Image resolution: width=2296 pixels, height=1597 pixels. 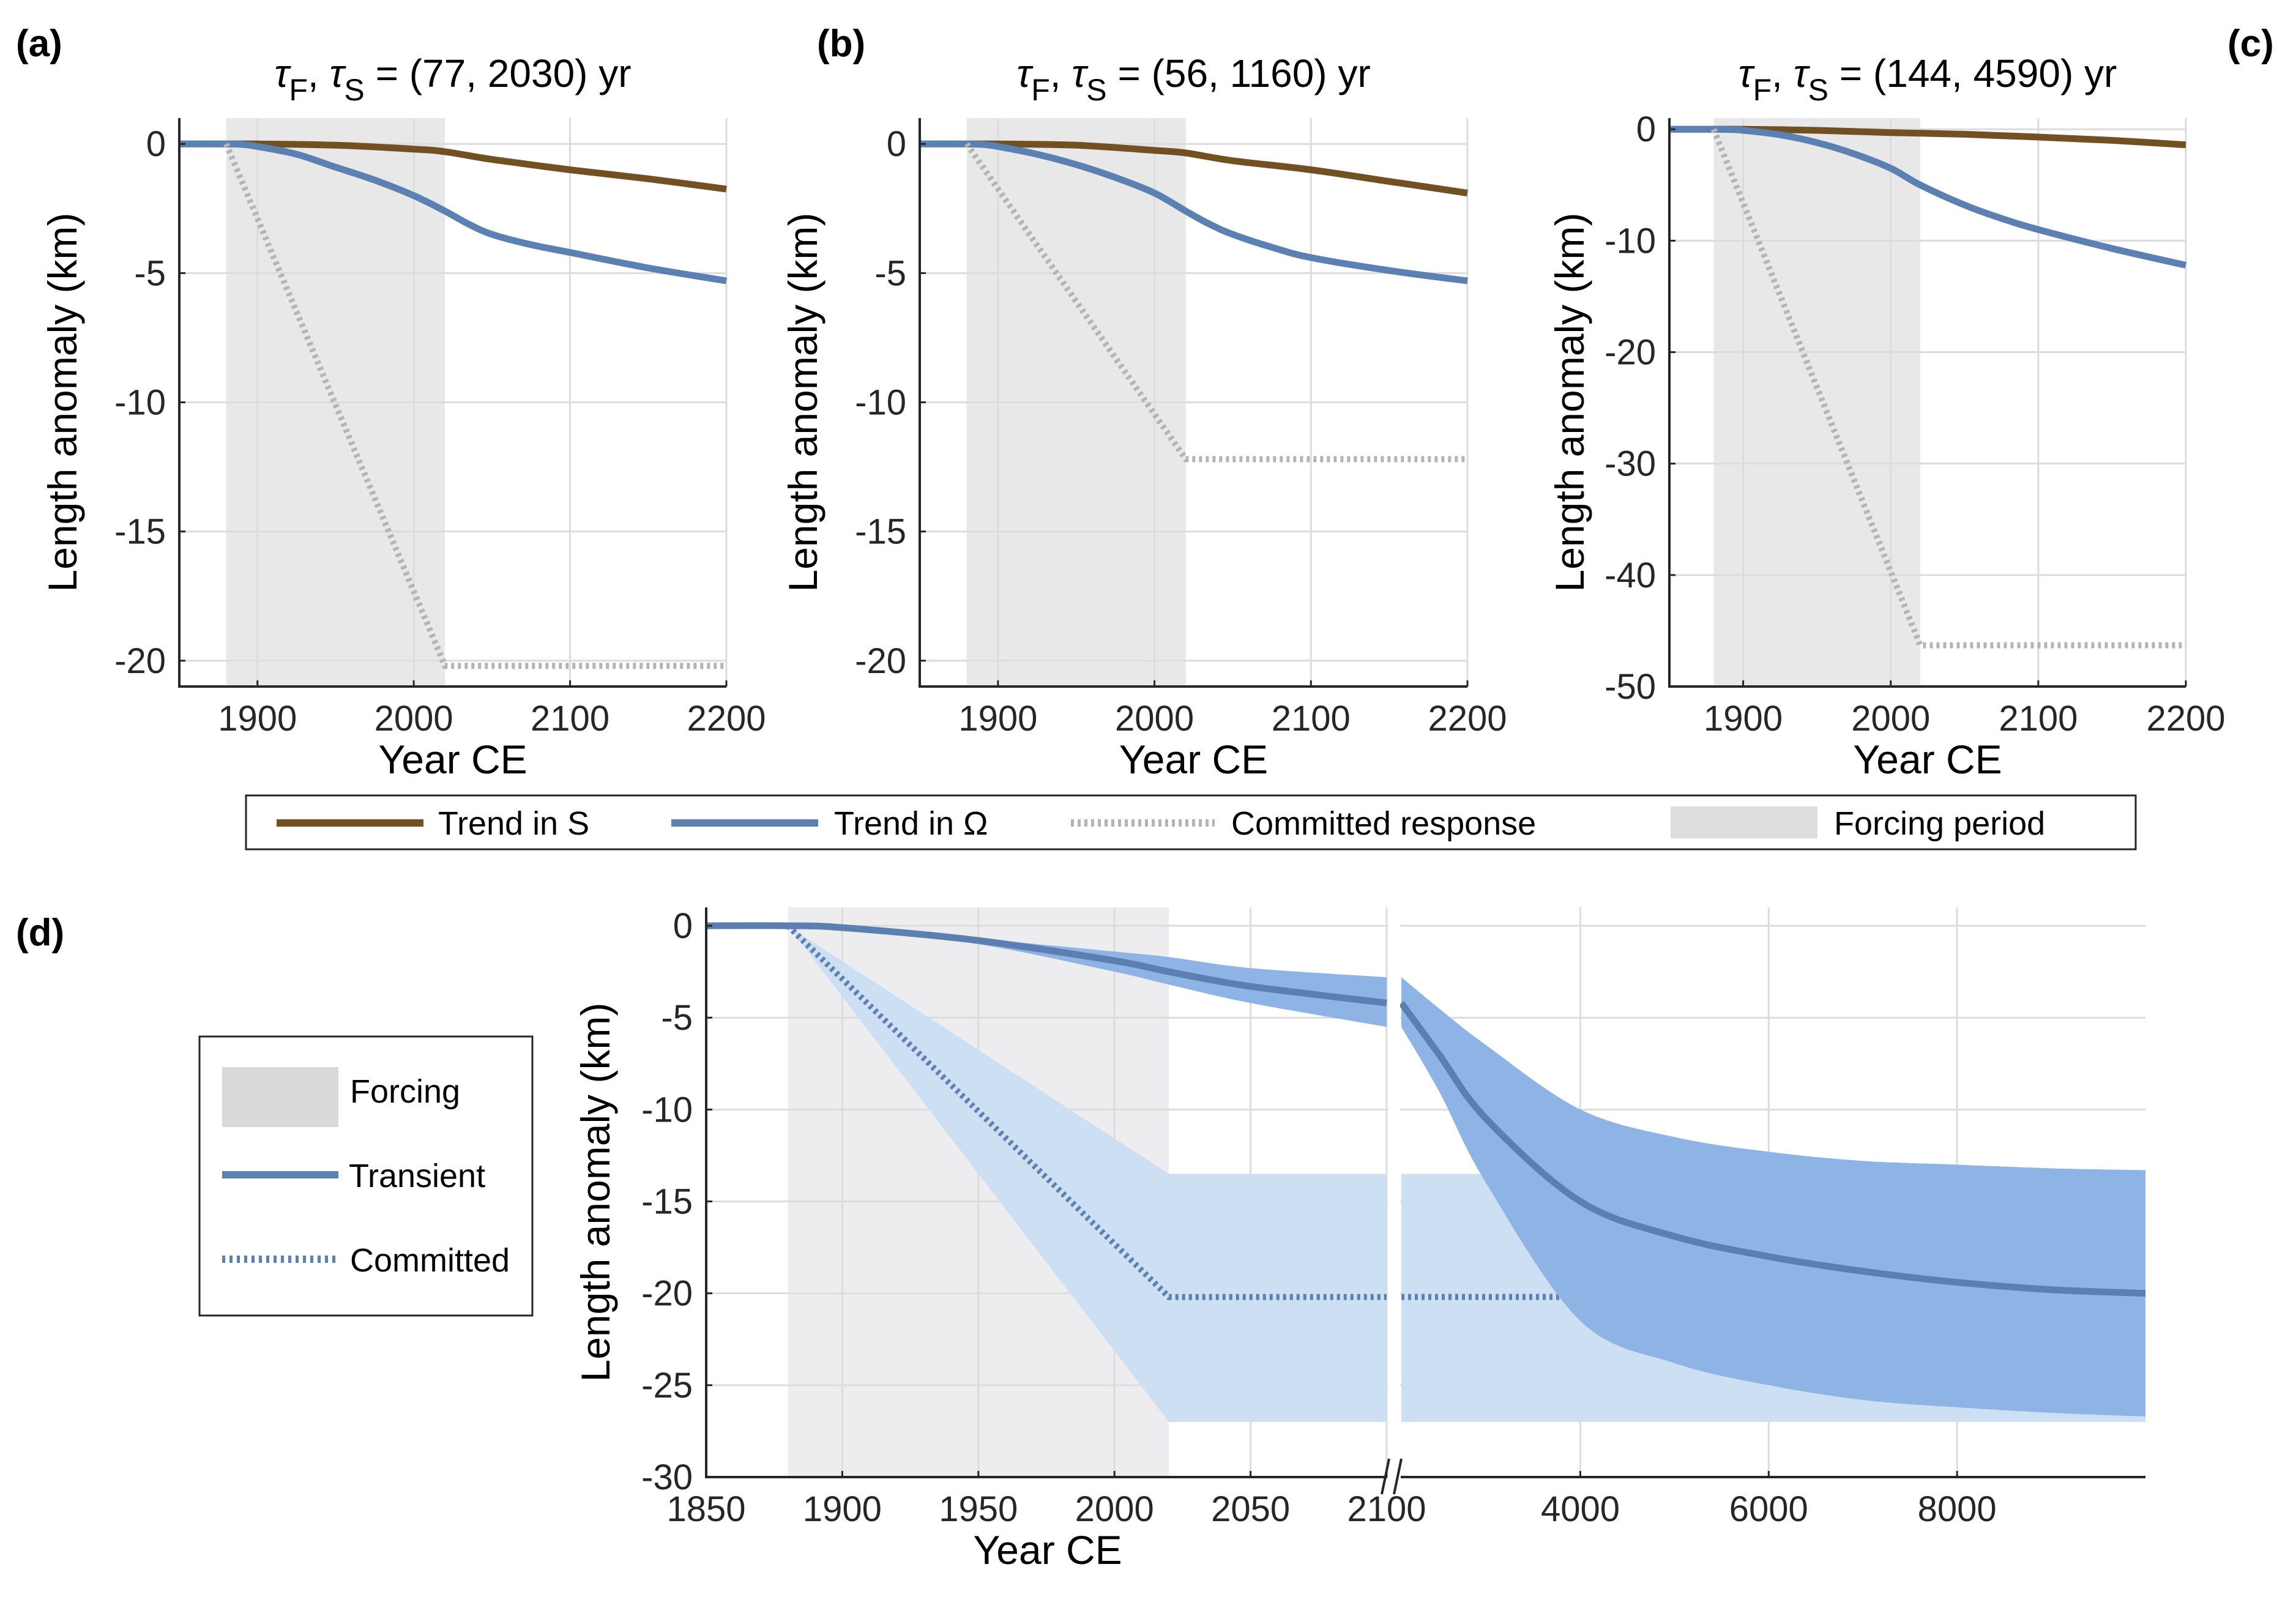 I want to click on x-tick-label: 4000, so click(x=1580, y=1509).